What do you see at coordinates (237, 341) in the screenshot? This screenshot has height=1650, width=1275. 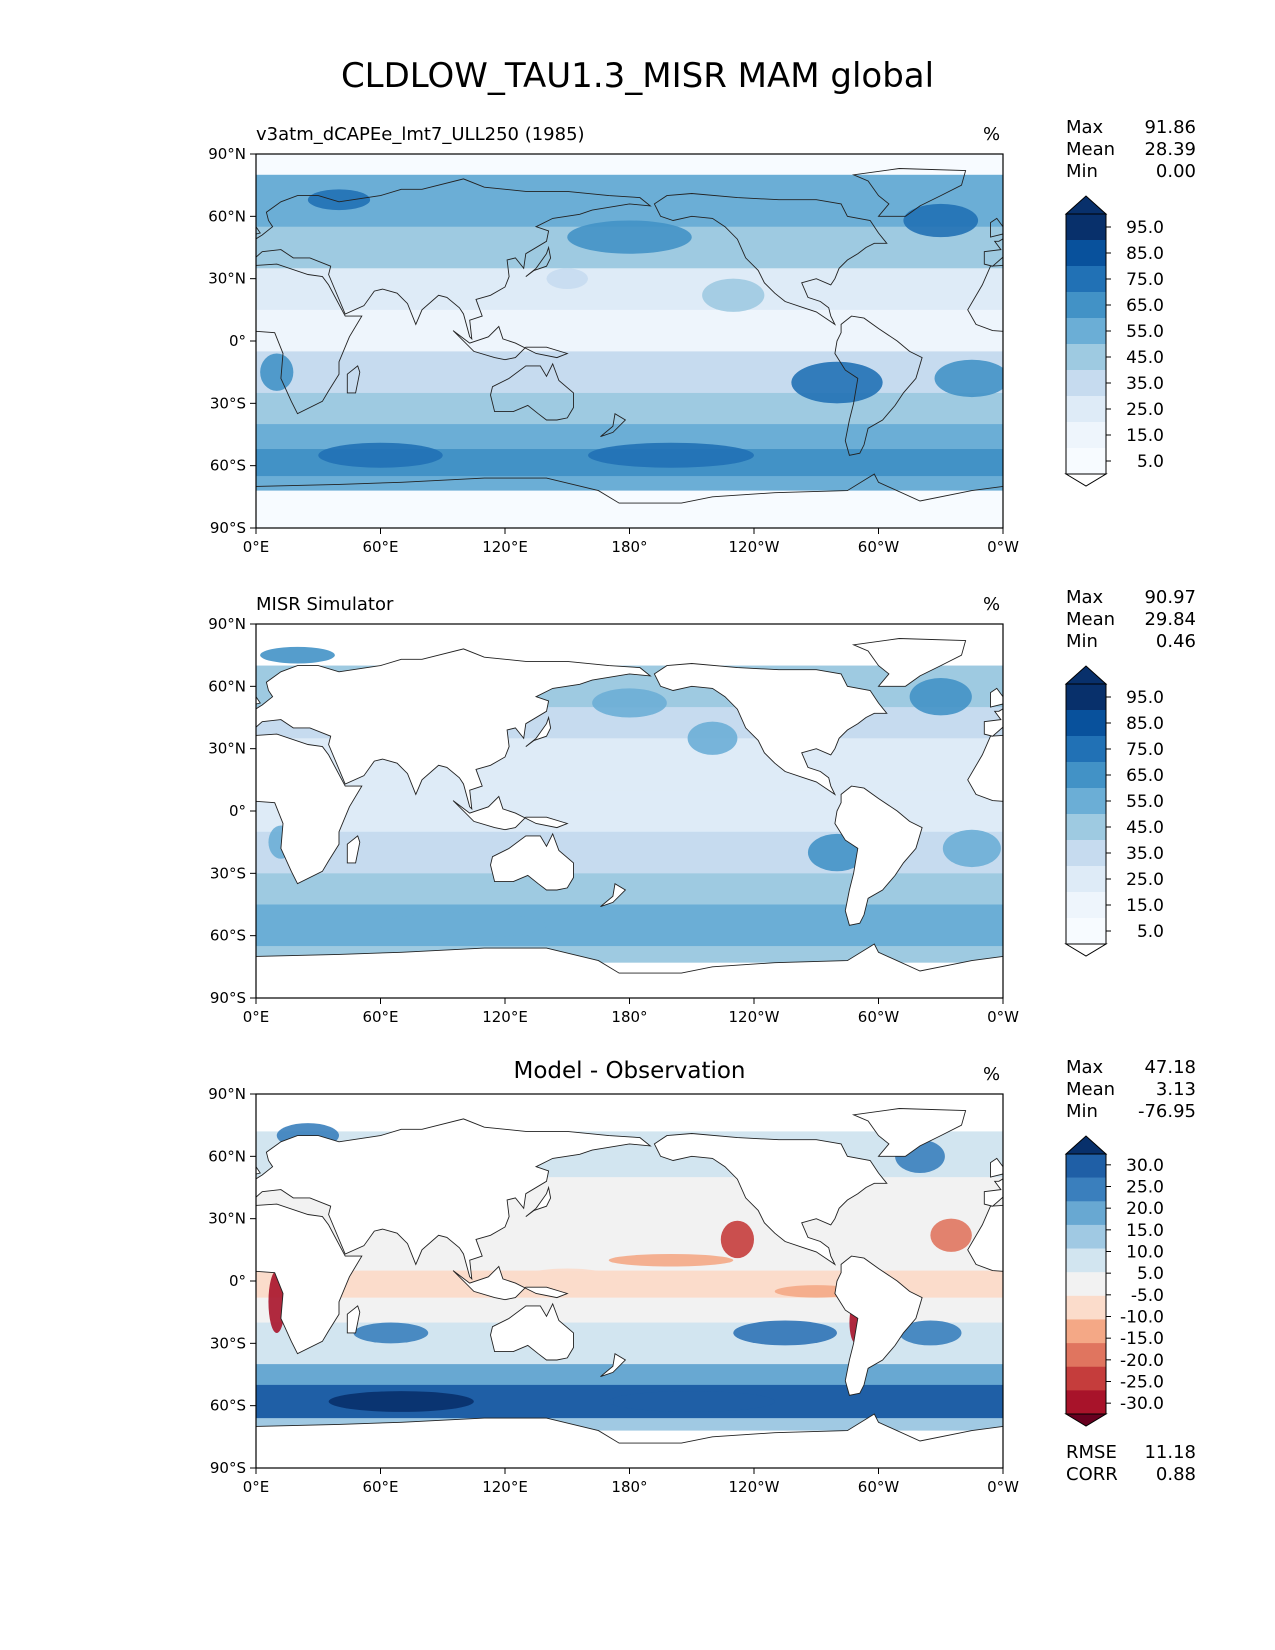 I see `lat-tick-label: 0°` at bounding box center [237, 341].